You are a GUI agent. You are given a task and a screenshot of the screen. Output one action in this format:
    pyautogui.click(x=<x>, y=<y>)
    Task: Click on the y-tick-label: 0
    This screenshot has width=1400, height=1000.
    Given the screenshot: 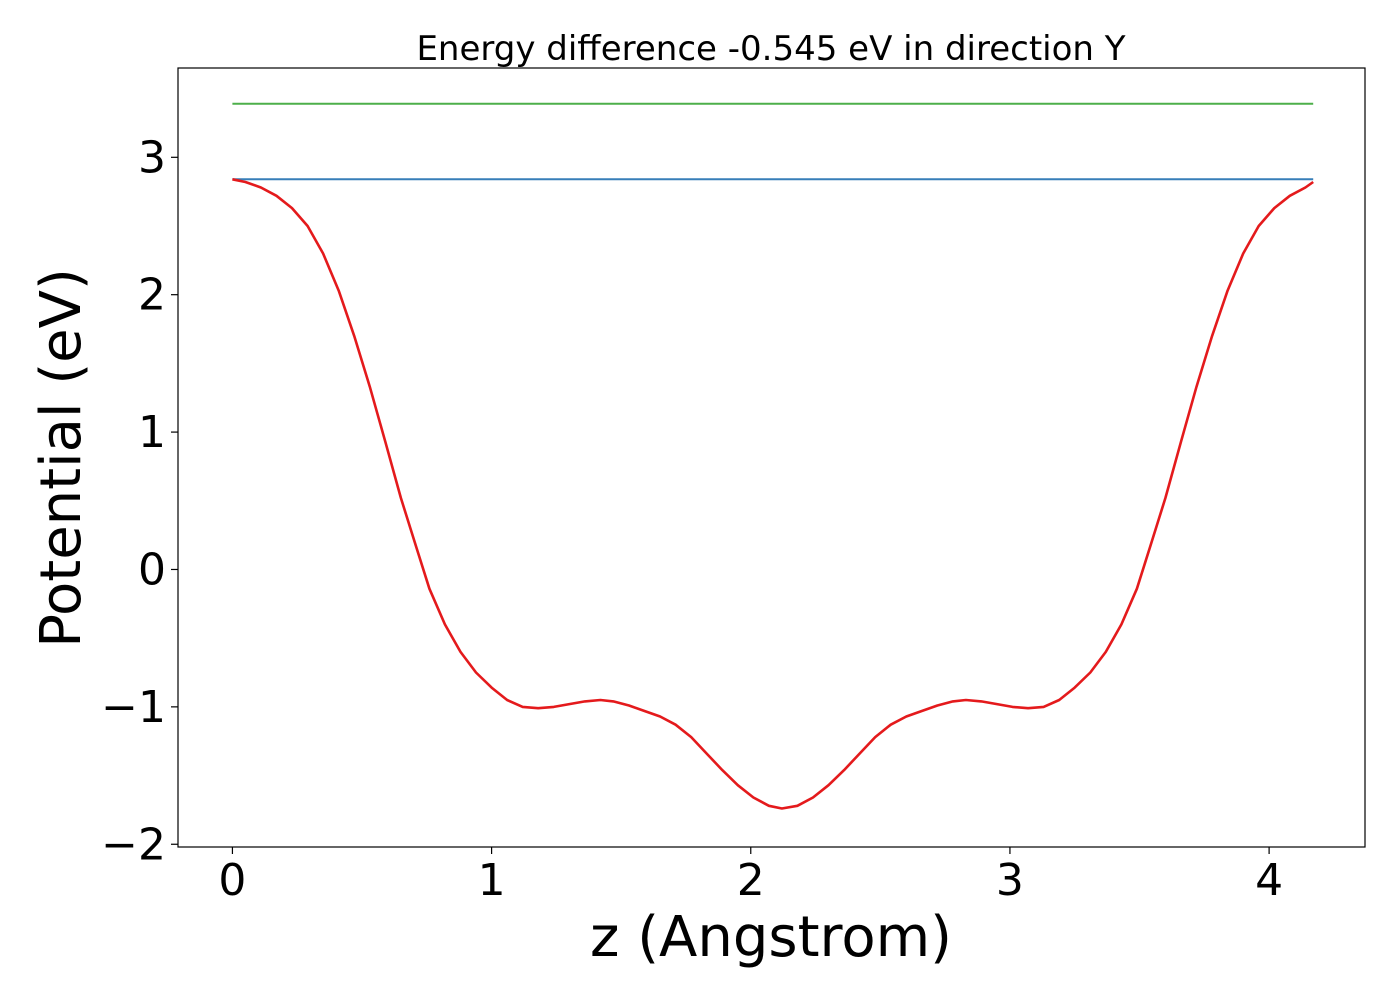 What is the action you would take?
    pyautogui.click(x=152, y=569)
    